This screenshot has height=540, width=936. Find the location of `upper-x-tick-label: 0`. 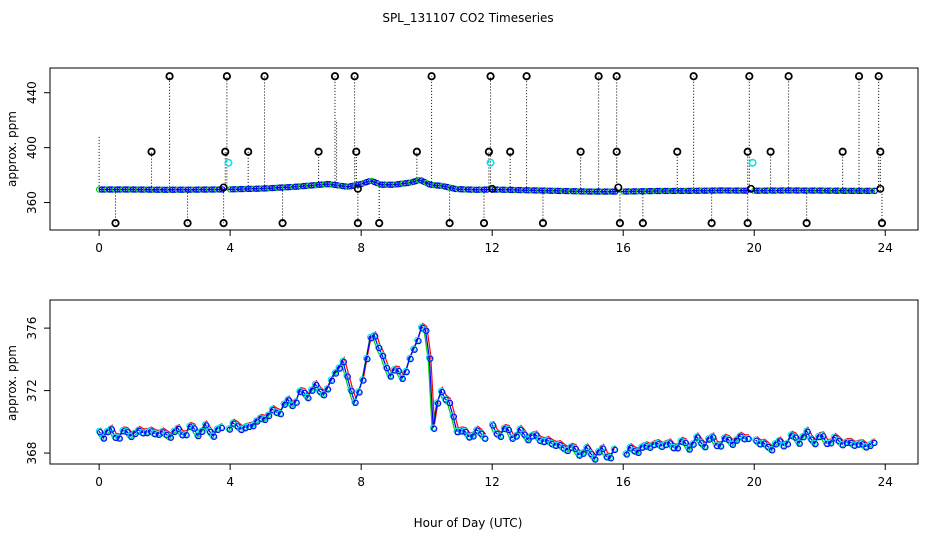

upper-x-tick-label: 0 is located at coordinates (99, 248).